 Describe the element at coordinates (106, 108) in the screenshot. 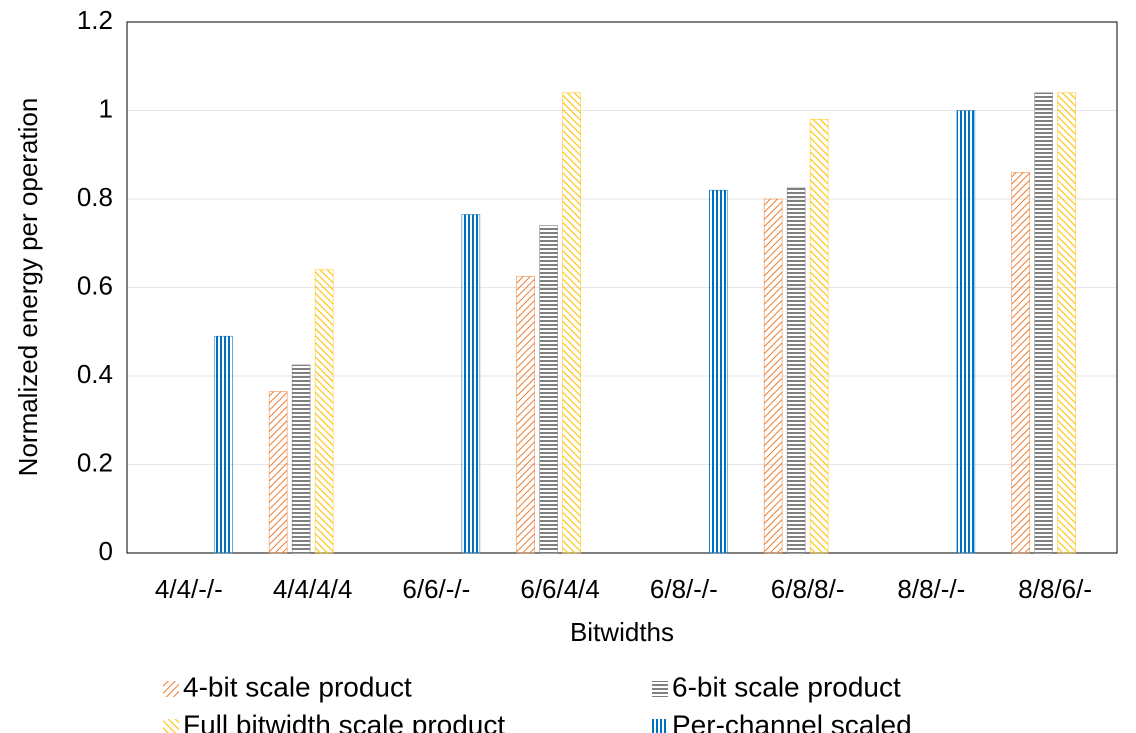

I see `y-tick-label: 1` at that location.